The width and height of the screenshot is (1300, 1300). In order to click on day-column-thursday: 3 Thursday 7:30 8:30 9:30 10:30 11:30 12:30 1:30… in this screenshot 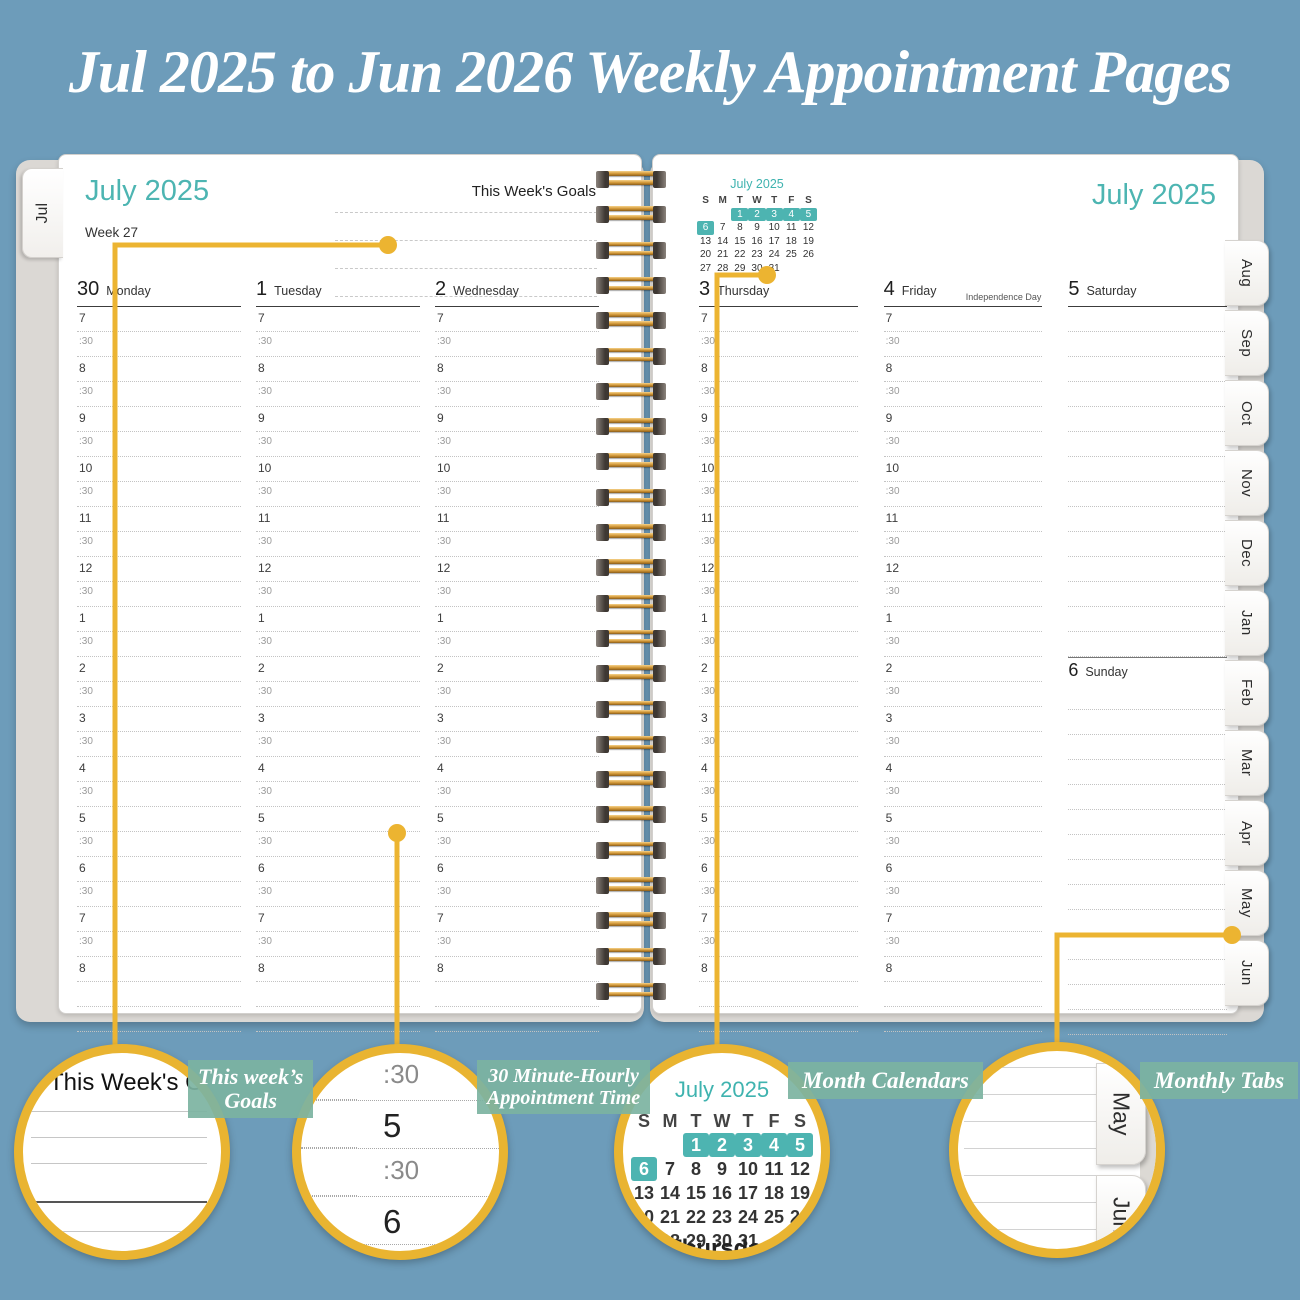, I will do `click(778, 656)`.